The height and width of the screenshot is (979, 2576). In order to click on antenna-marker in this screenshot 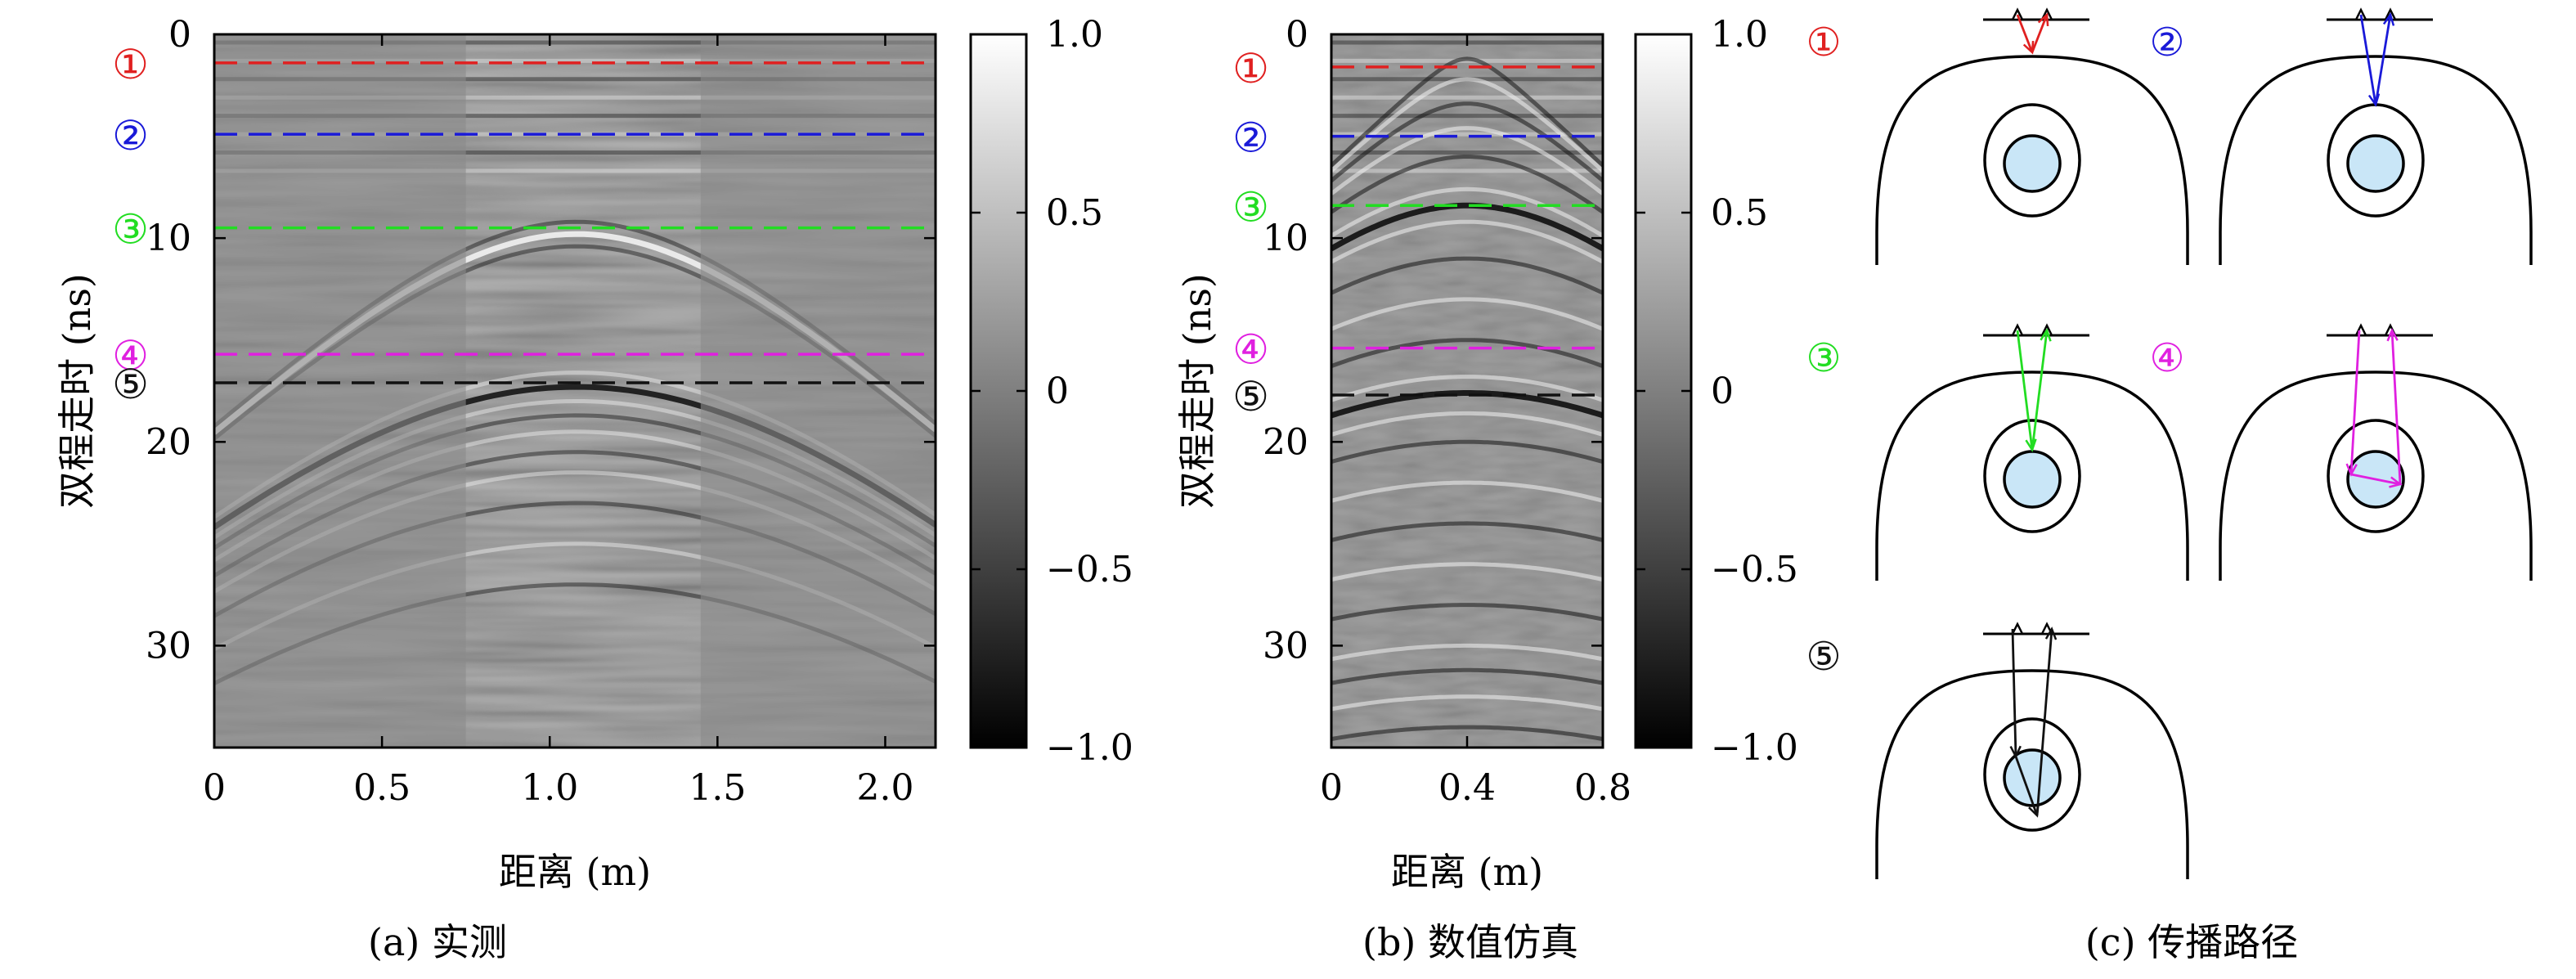, I will do `click(2361, 330)`.